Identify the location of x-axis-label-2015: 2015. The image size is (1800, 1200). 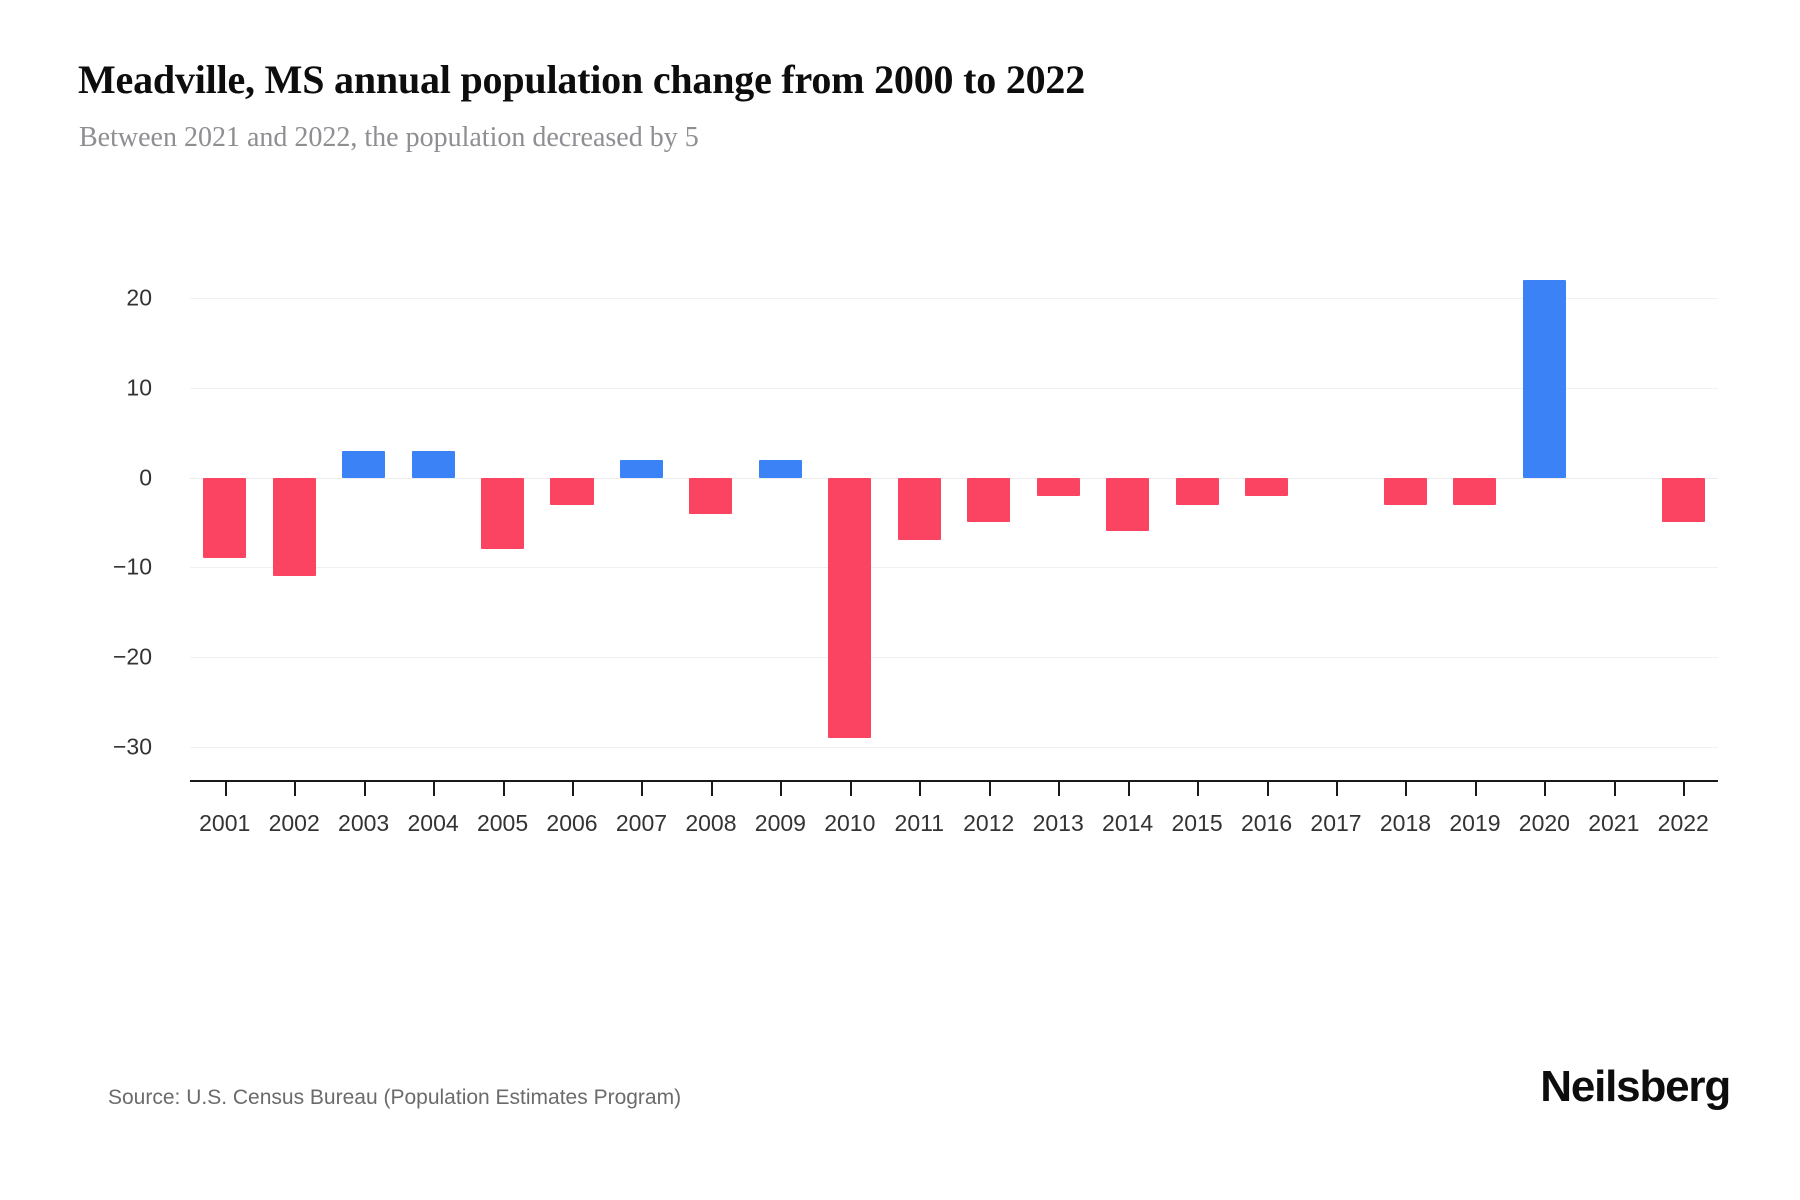
(1197, 823).